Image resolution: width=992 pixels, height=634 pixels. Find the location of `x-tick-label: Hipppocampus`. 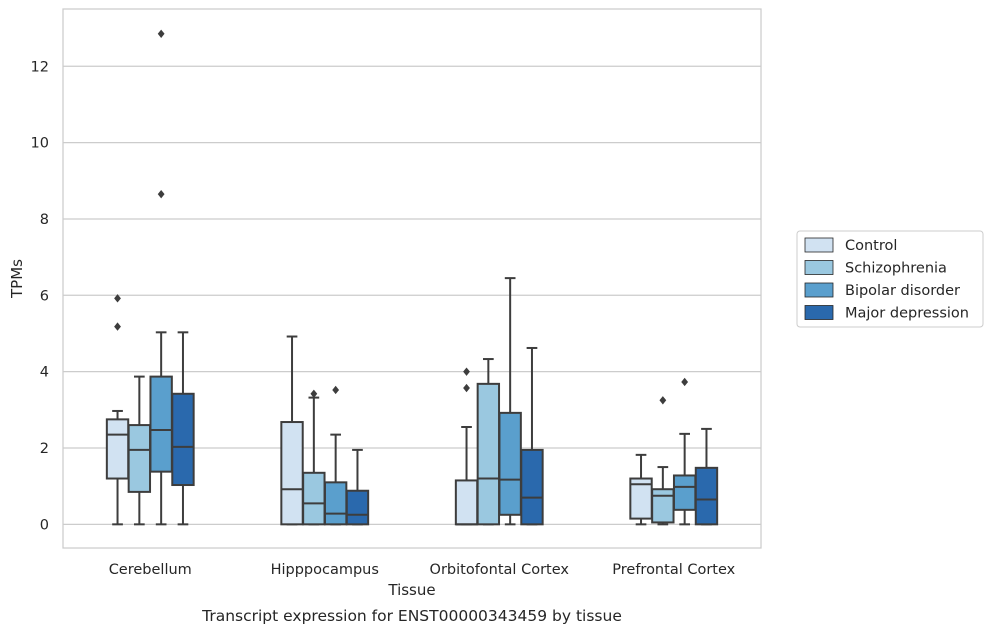

x-tick-label: Hipppocampus is located at coordinates (325, 570).